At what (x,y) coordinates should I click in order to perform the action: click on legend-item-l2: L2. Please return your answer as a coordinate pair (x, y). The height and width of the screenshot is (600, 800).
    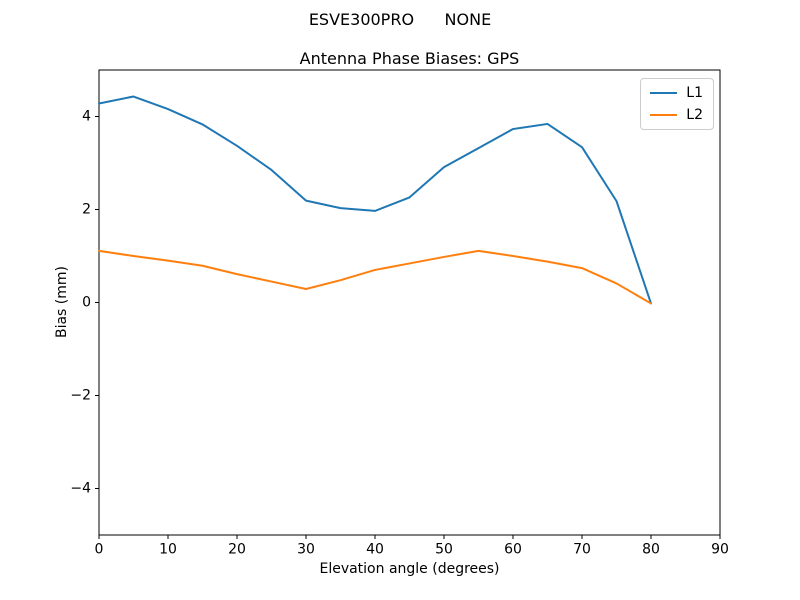
    Looking at the image, I should click on (676, 115).